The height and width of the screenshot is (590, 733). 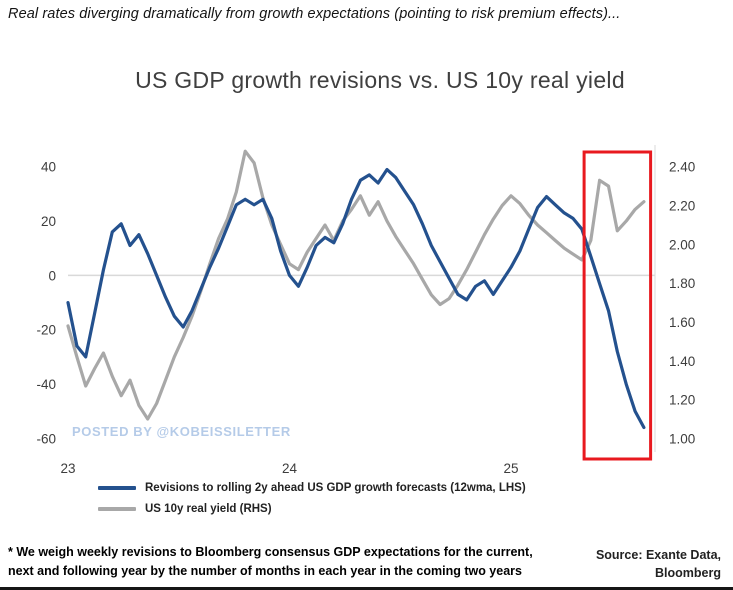 What do you see at coordinates (658, 564) in the screenshot?
I see `source-attribution: Source: Exante Data, Bloomberg` at bounding box center [658, 564].